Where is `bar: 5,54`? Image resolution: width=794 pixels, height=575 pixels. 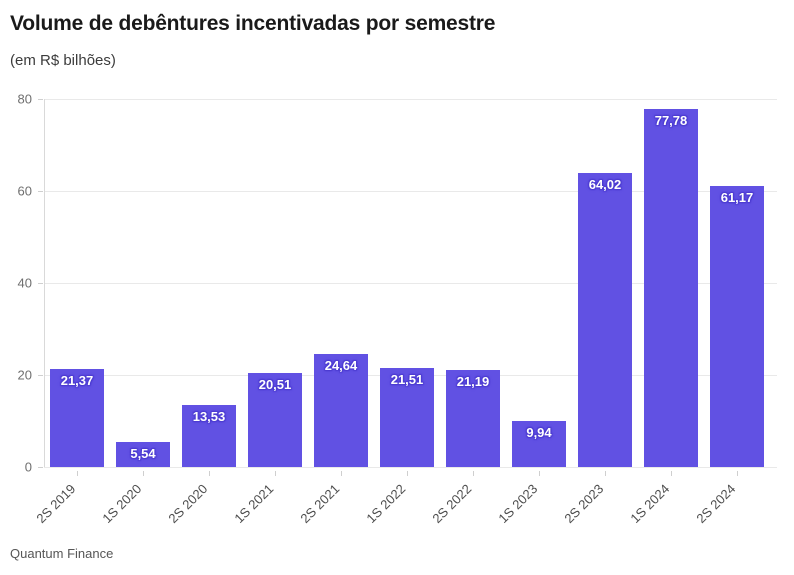 bar: 5,54 is located at coordinates (143, 454).